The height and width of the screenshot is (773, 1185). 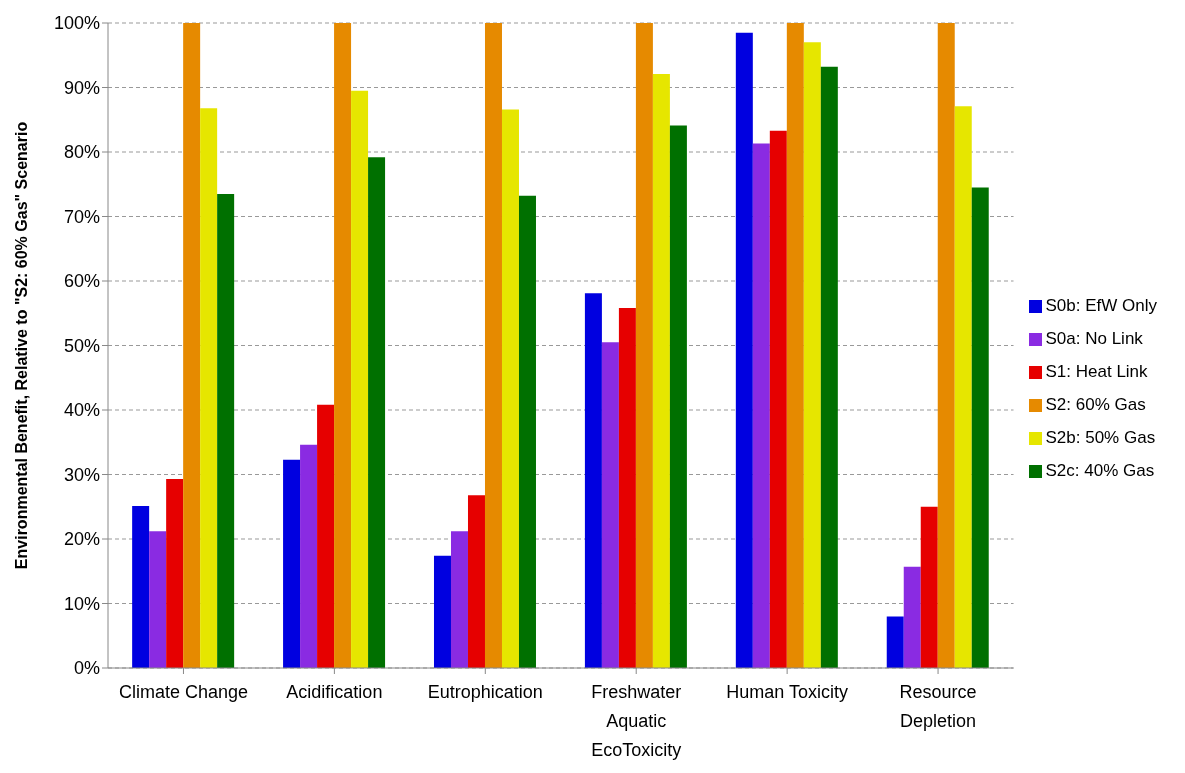 I want to click on y-tick-label: 50%, so click(x=81, y=345).